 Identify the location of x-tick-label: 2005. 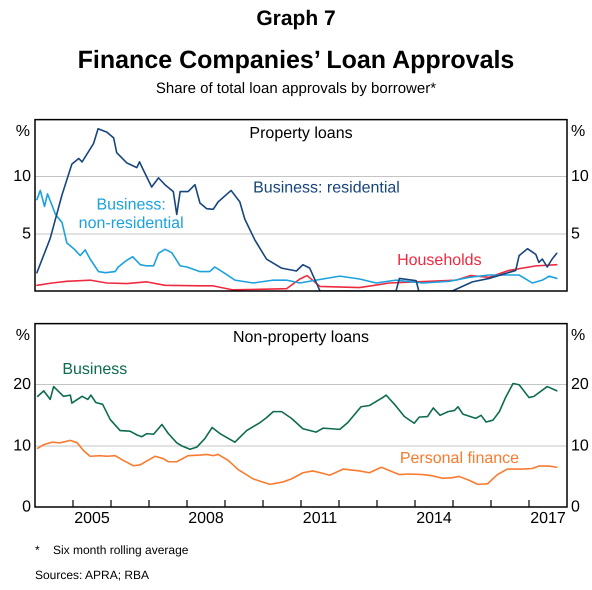
(92, 519).